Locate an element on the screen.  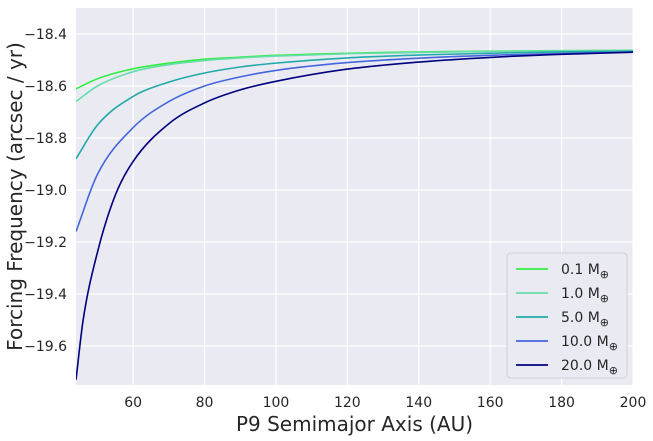
legend-label: 20.0 M⊕ is located at coordinates (589, 367).